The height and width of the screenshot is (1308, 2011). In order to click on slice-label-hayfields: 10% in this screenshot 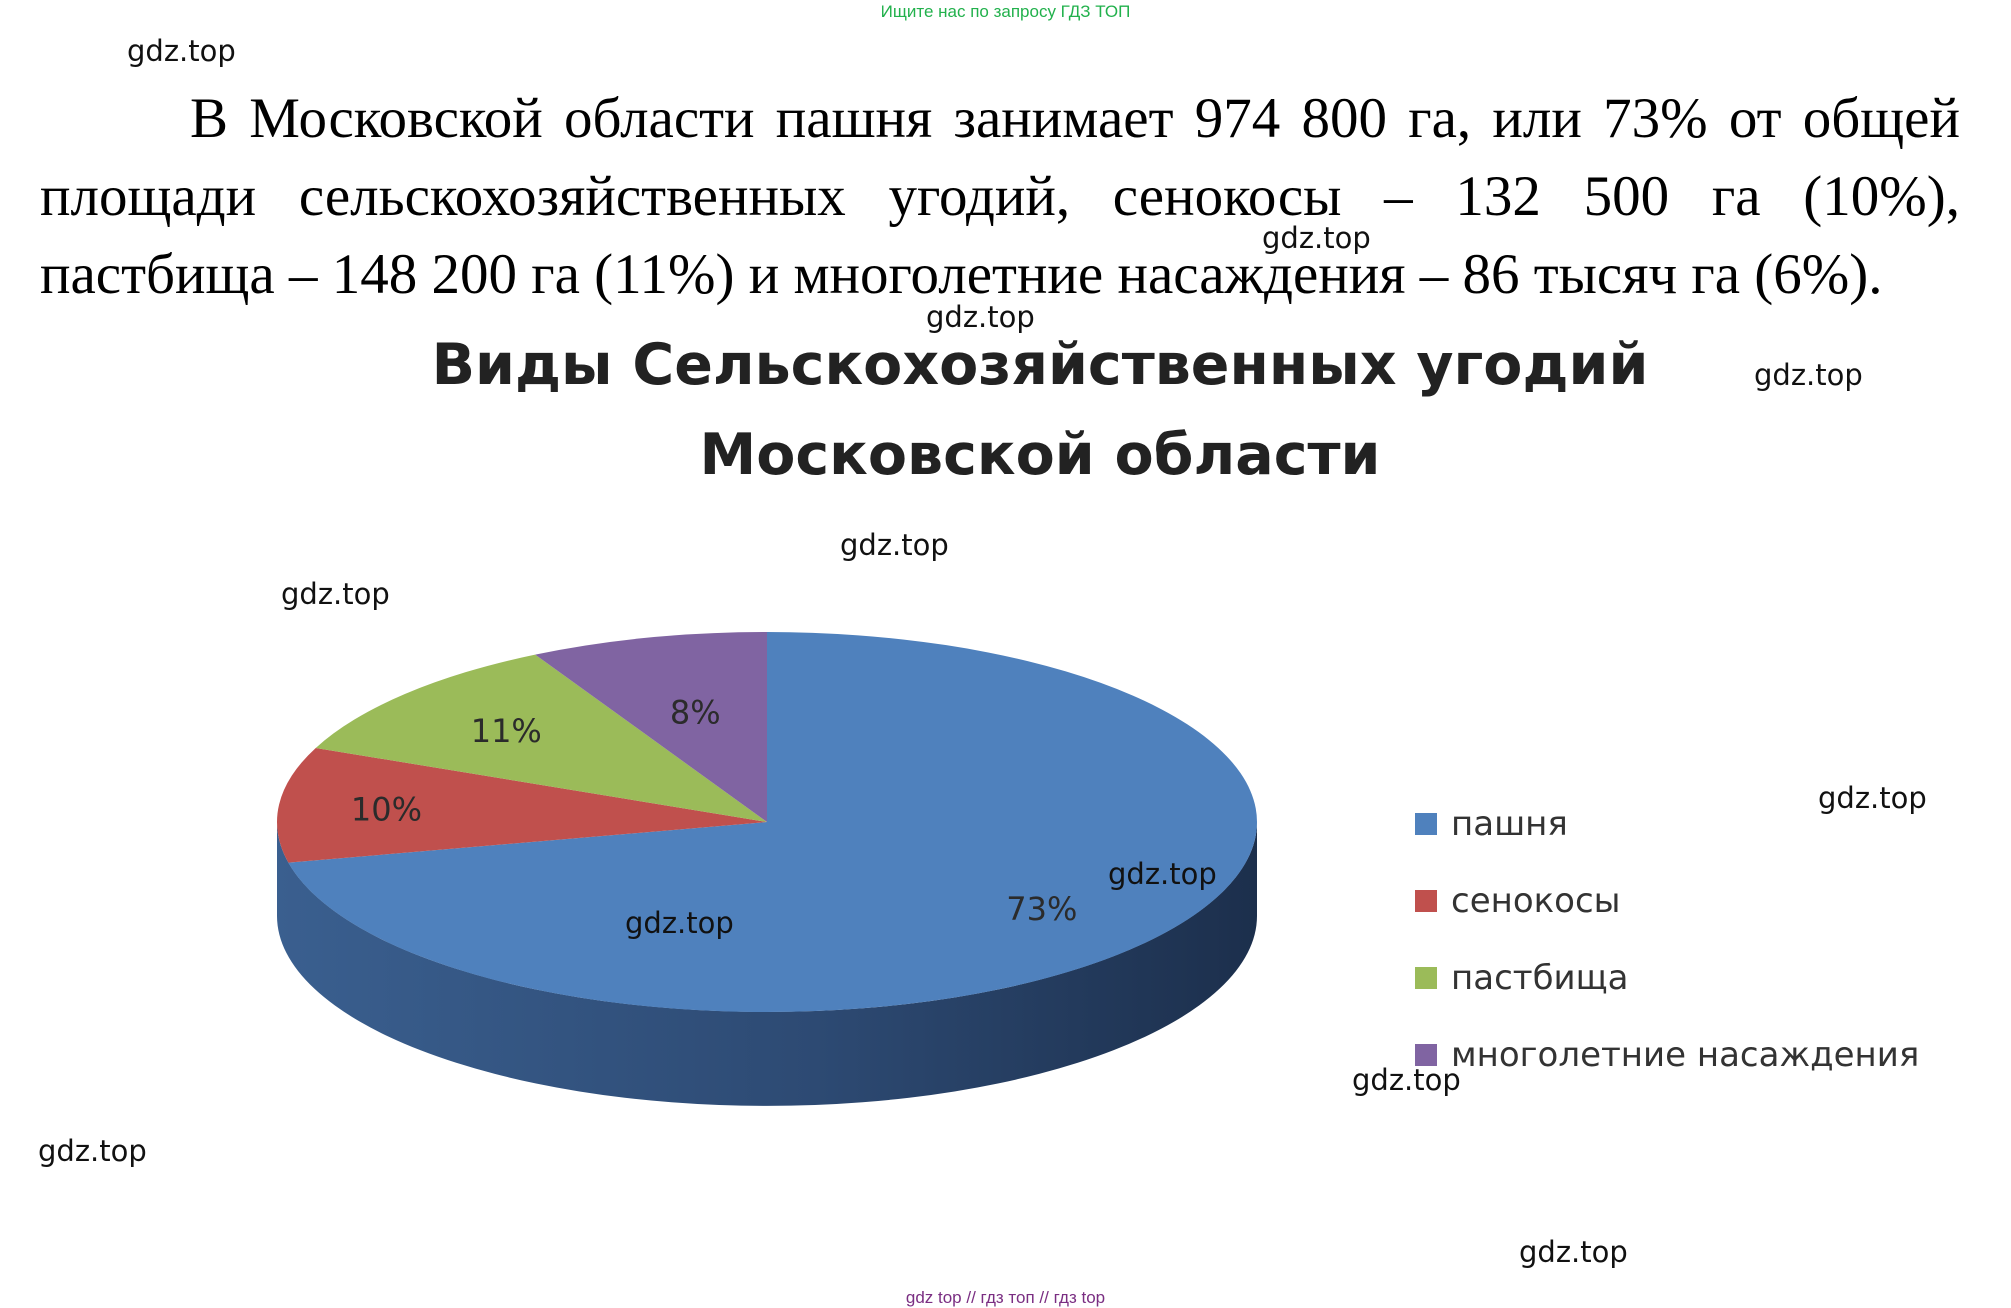, I will do `click(386, 809)`.